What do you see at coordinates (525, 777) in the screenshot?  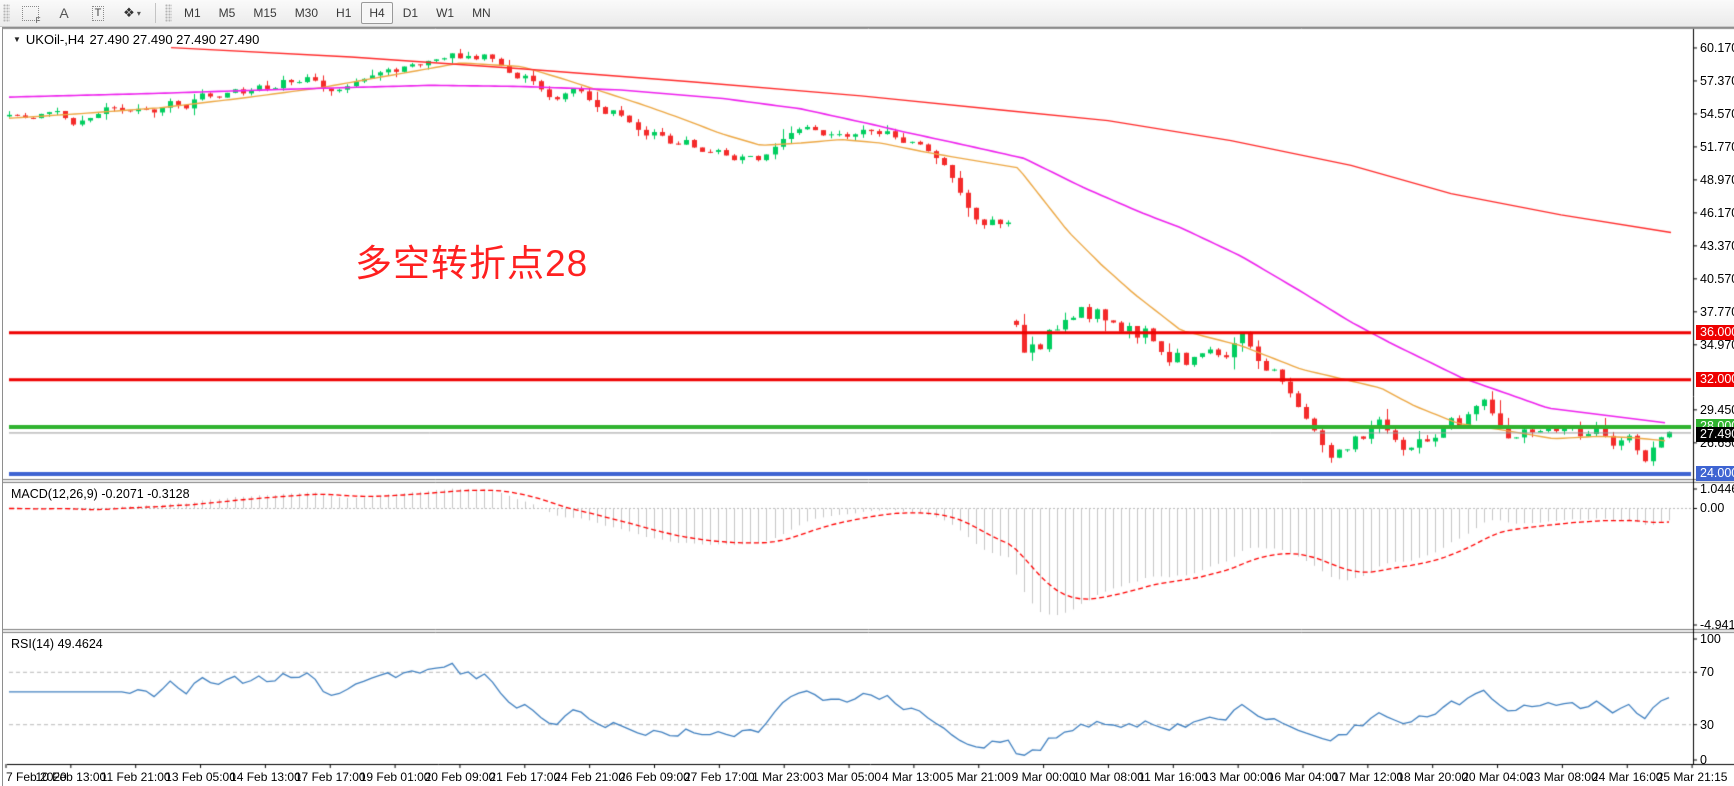 I see `time-axis-label: 21 Feb 17:00` at bounding box center [525, 777].